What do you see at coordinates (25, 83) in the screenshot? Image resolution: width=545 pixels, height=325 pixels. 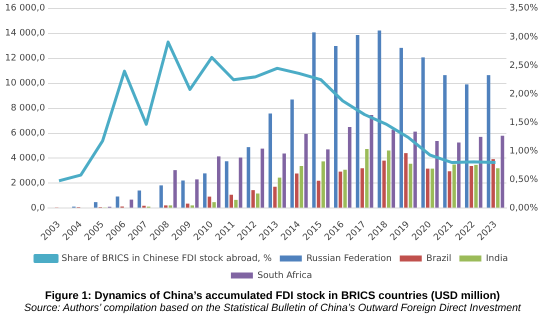 I see `y-tick-label: 10 000,0` at bounding box center [25, 83].